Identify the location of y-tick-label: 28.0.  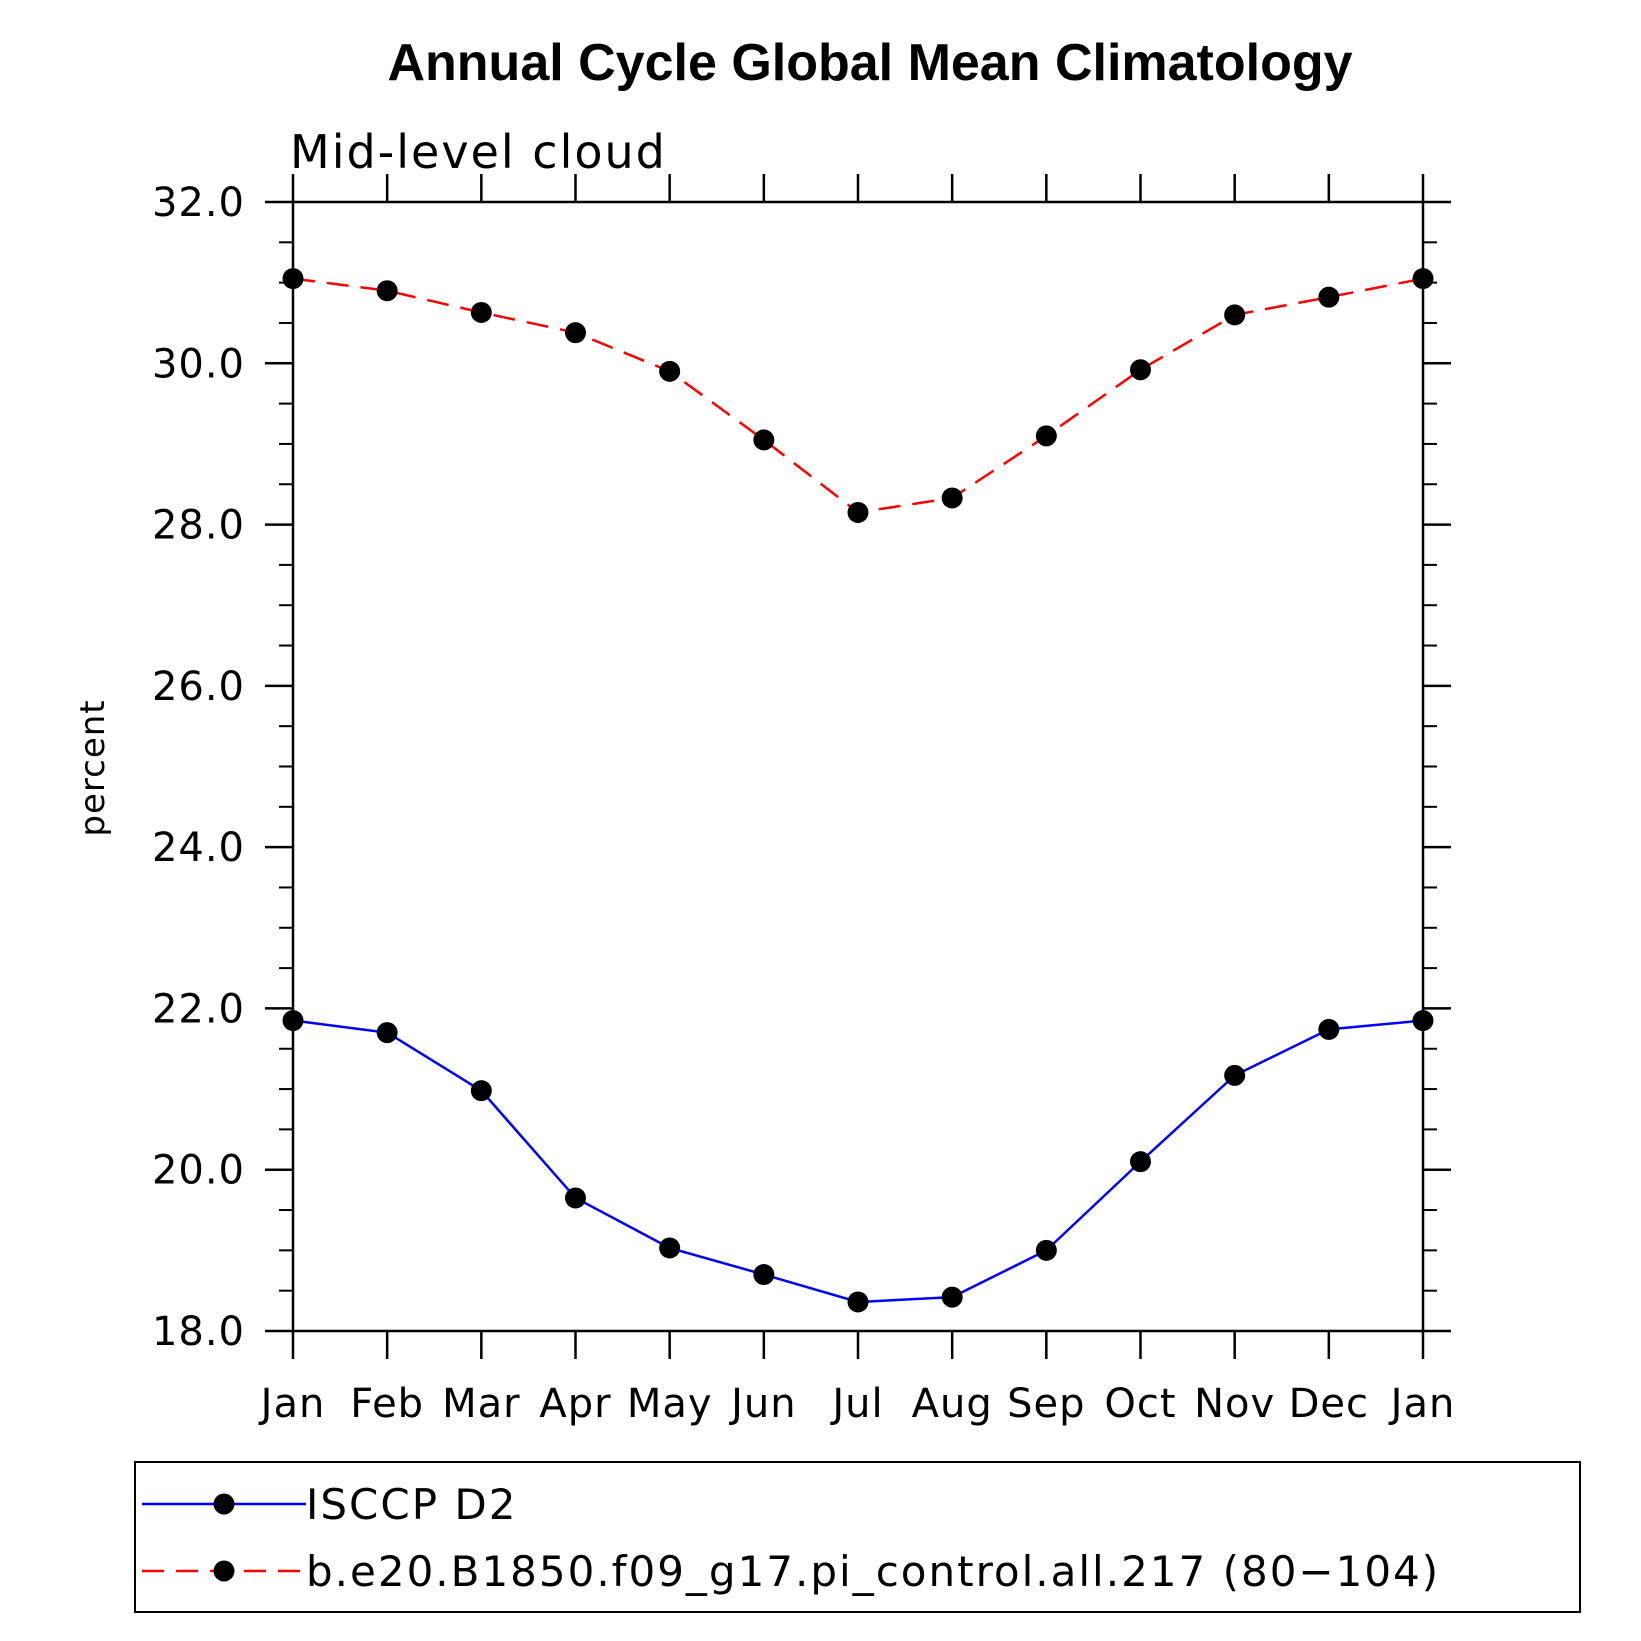
(198, 526).